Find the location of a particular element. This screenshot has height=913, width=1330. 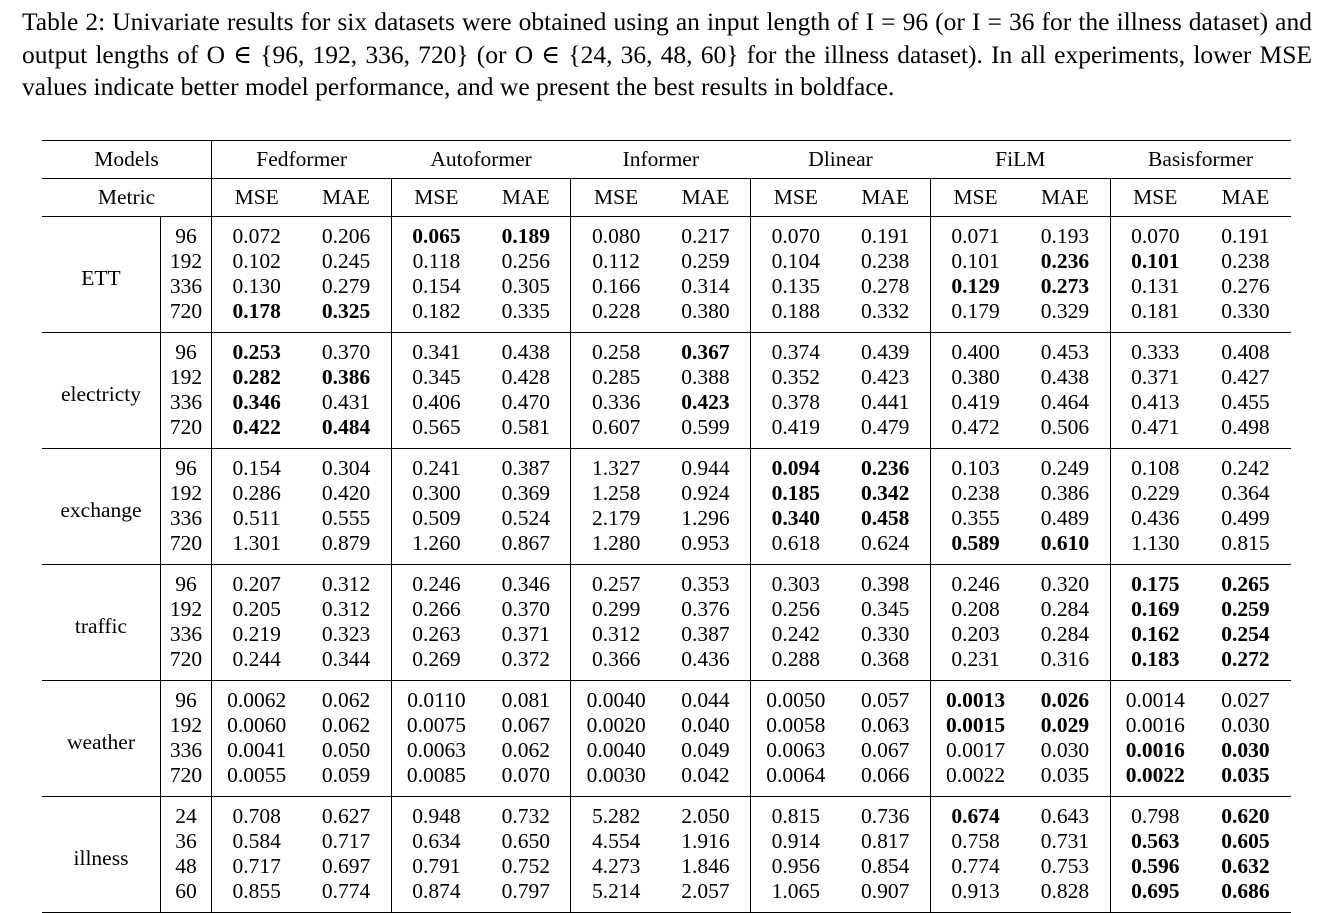

value-cell: 0.791 is located at coordinates (436, 866).